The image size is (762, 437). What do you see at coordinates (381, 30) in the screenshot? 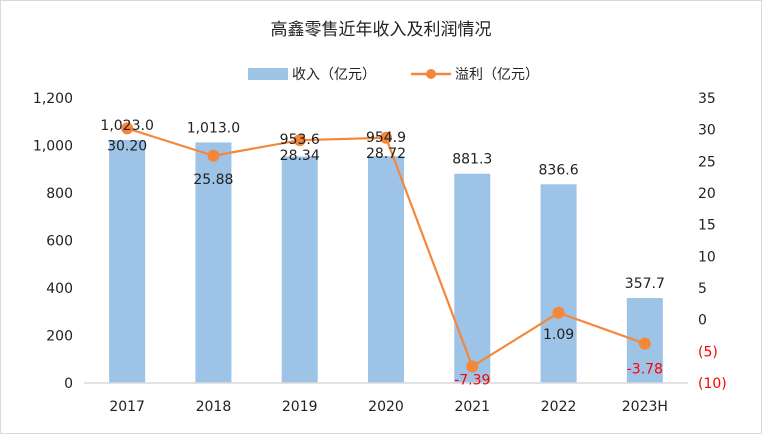
I see `chart-title: 高鑫零售近年收入及利润情况` at bounding box center [381, 30].